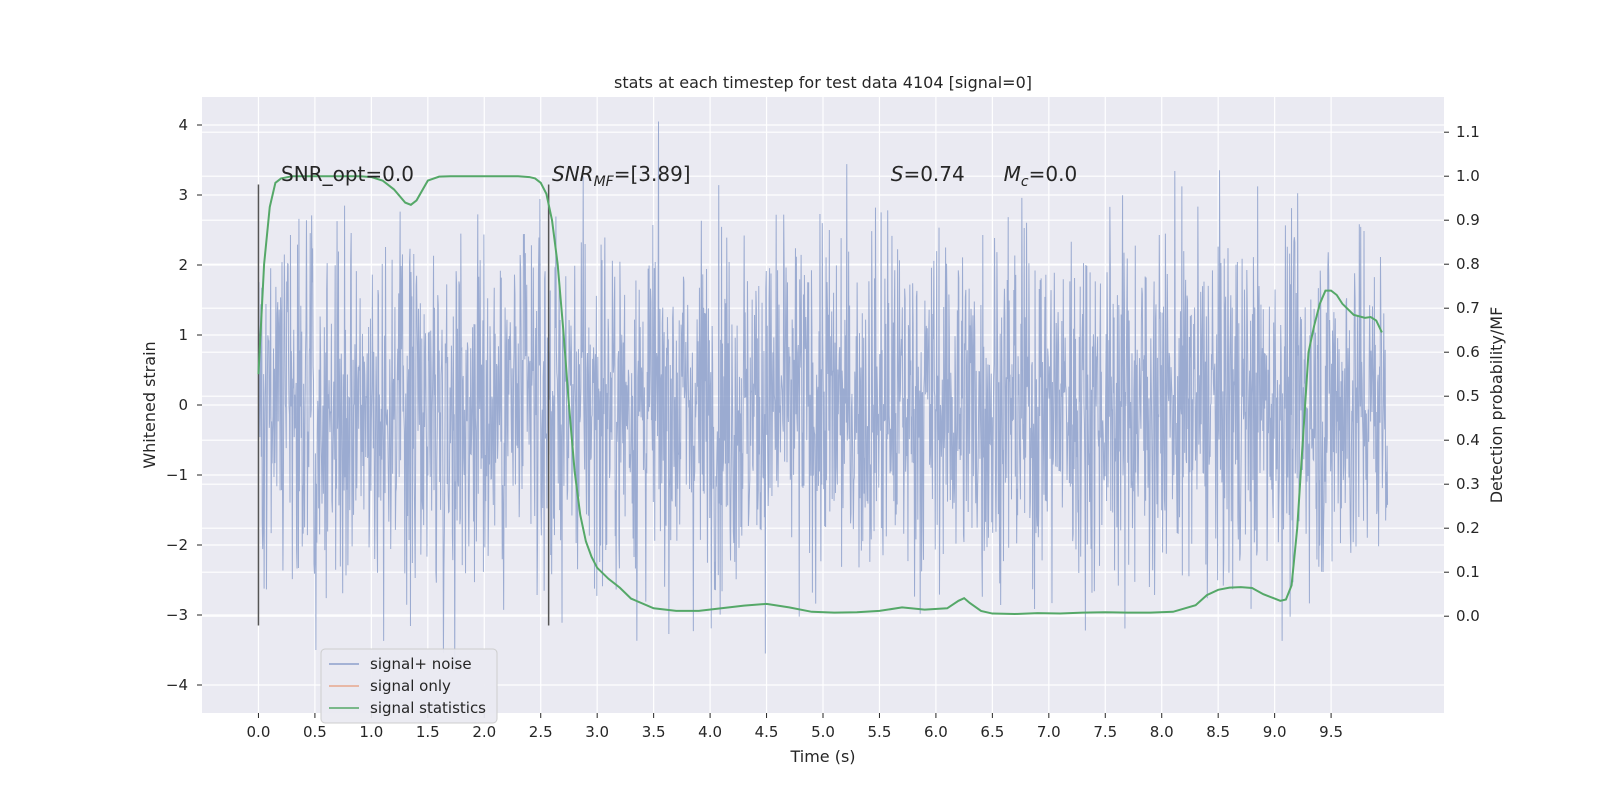 Image resolution: width=1600 pixels, height=800 pixels. Describe the element at coordinates (1468, 308) in the screenshot. I see `y-right-tick-label: 0.7` at that location.